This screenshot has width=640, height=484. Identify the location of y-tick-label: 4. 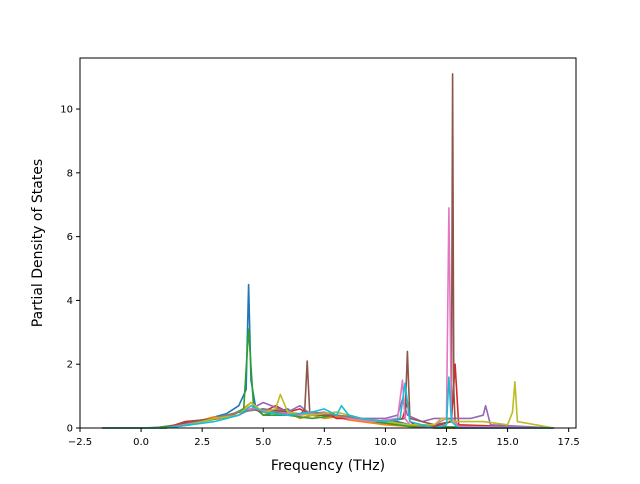
(70, 301).